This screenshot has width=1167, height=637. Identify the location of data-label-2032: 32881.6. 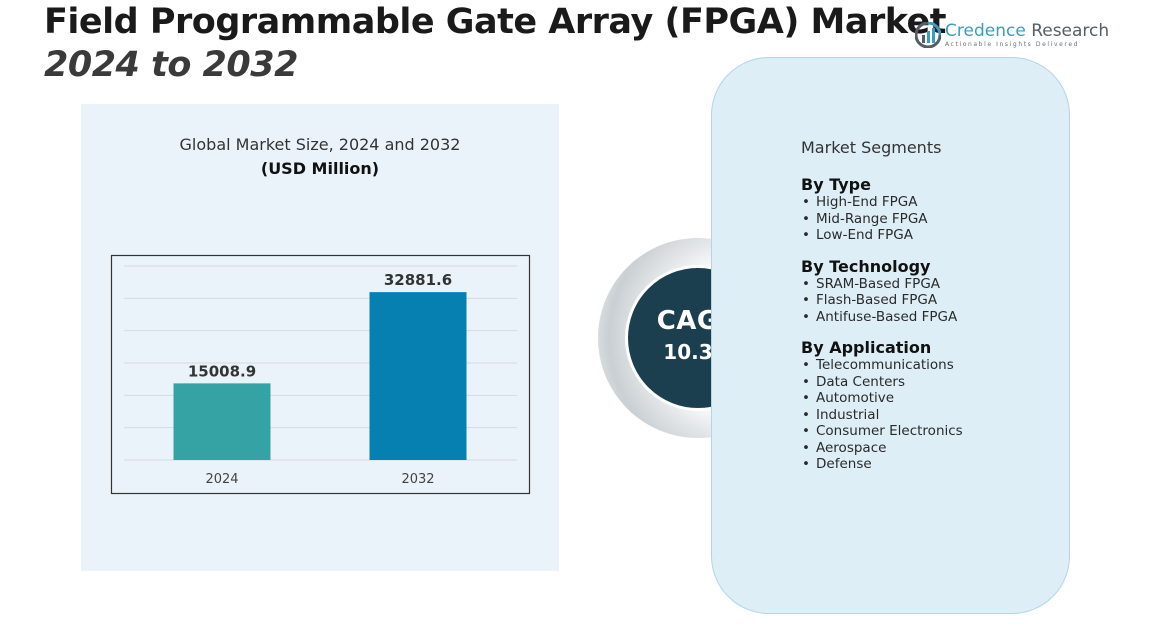
(418, 280).